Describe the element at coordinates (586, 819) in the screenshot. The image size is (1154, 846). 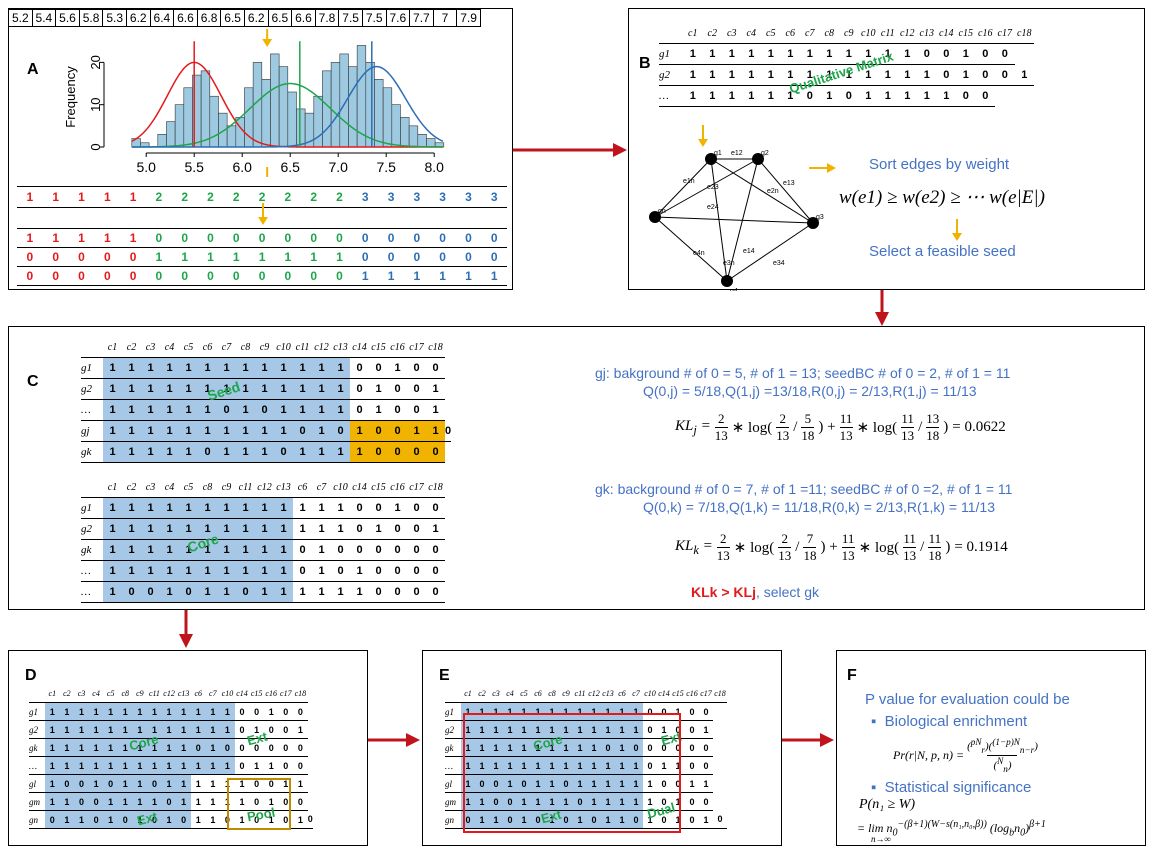
I see `matrix-row: gn 0 1 1 0 1 0 1 0 1 0 1 1 0 1 0 1 0 1 0` at that location.